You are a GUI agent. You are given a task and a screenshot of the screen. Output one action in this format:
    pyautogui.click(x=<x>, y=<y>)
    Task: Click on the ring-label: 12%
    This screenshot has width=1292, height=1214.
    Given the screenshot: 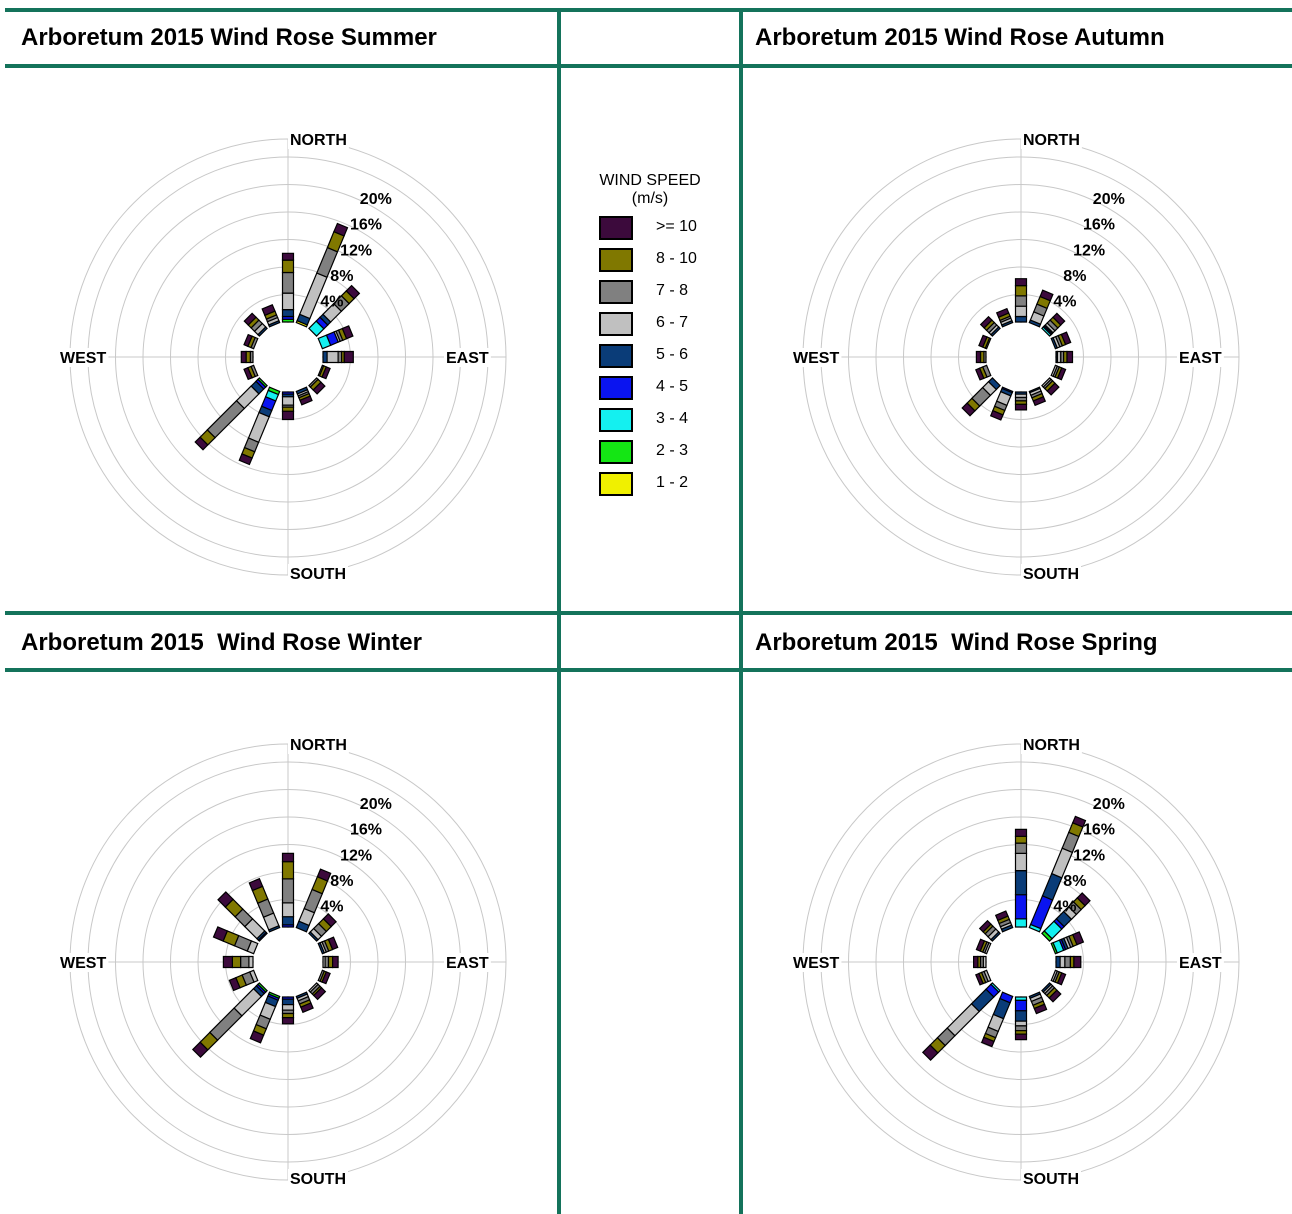 What is the action you would take?
    pyautogui.click(x=356, y=855)
    